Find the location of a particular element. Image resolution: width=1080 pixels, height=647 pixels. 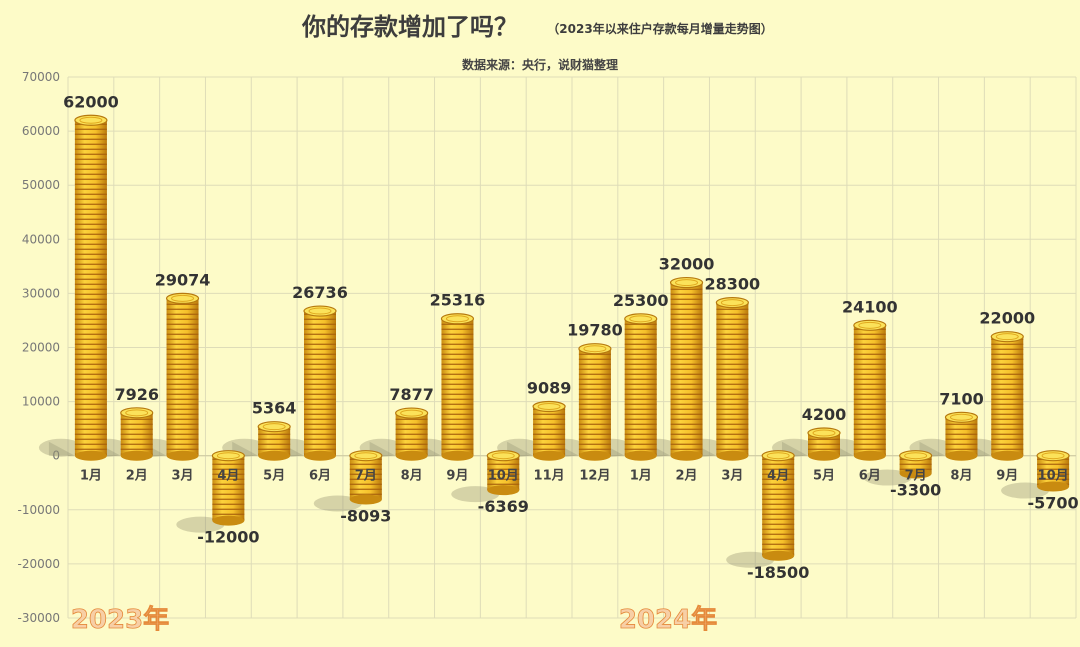

bar-shadow is located at coordinates (60, 447).